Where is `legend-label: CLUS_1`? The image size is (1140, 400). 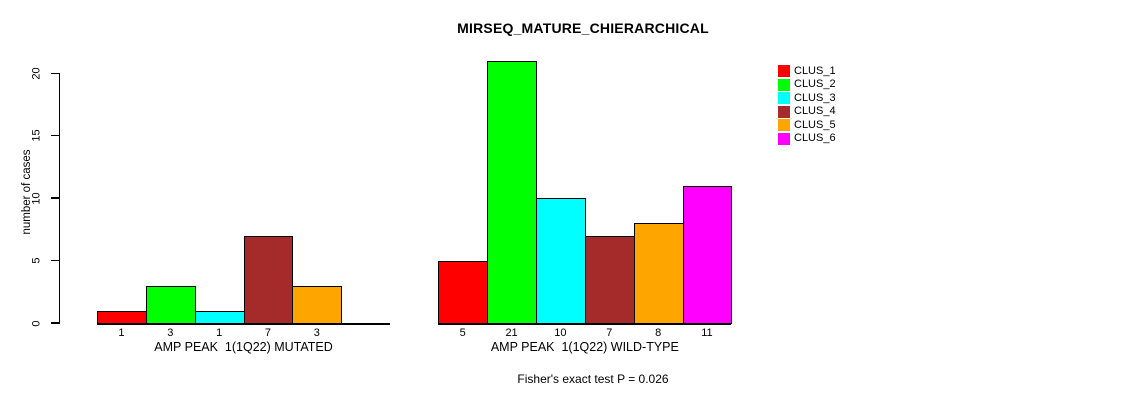 legend-label: CLUS_1 is located at coordinates (815, 70).